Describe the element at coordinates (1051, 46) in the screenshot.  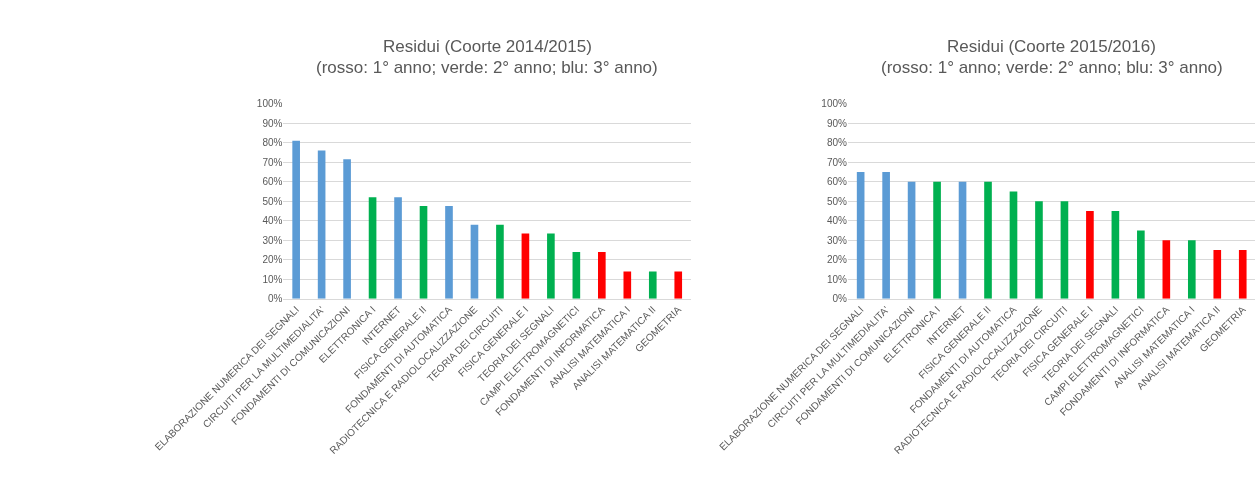
I see `chart-title: Residui (Coorte 2015/2016)` at that location.